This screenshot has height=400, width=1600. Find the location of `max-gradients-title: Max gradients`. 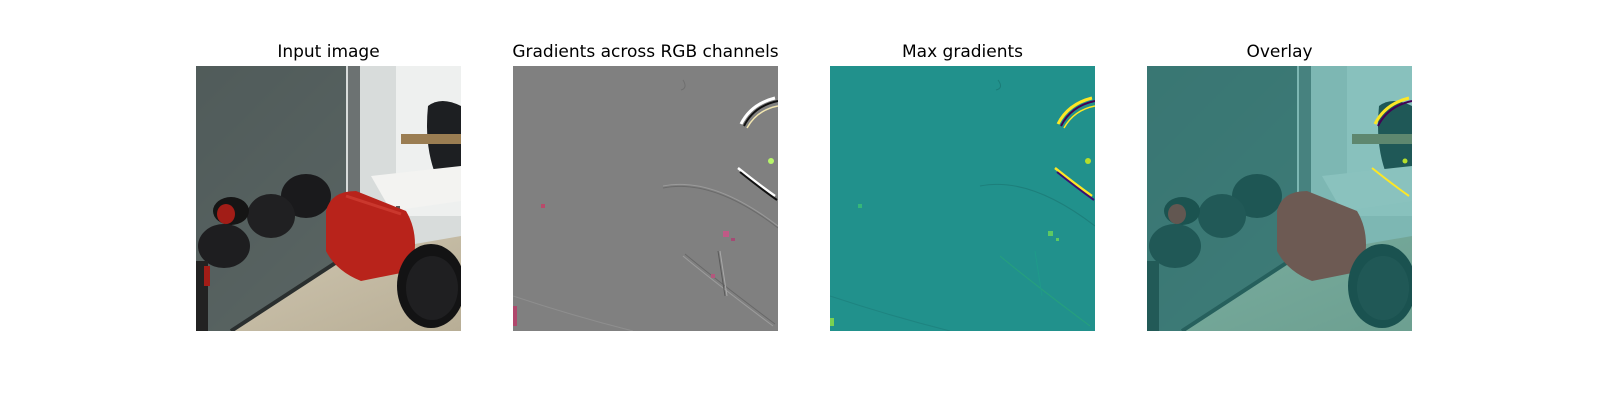

max-gradients-title: Max gradients is located at coordinates (962, 52).